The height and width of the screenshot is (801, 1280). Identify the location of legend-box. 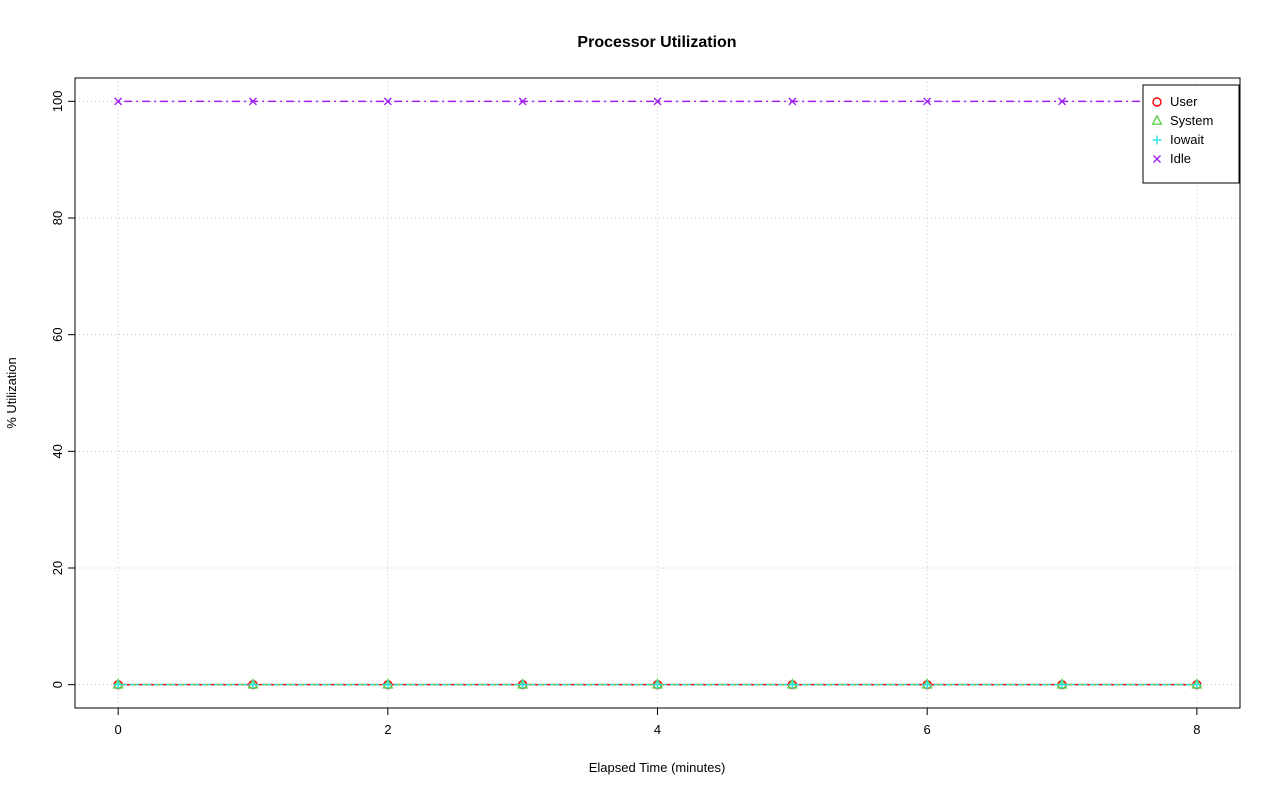
(1191, 134).